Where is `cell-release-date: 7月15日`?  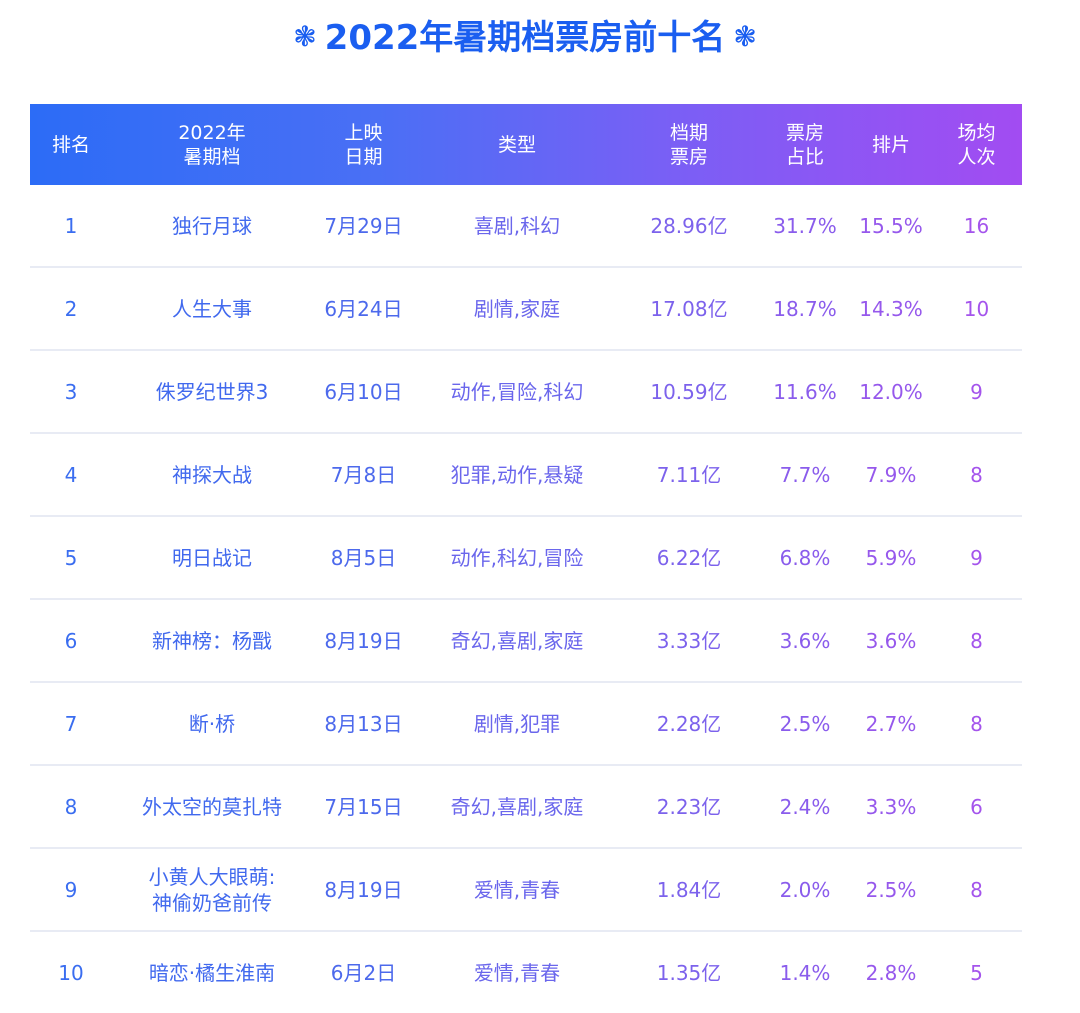 cell-release-date: 7月15日 is located at coordinates (363, 806).